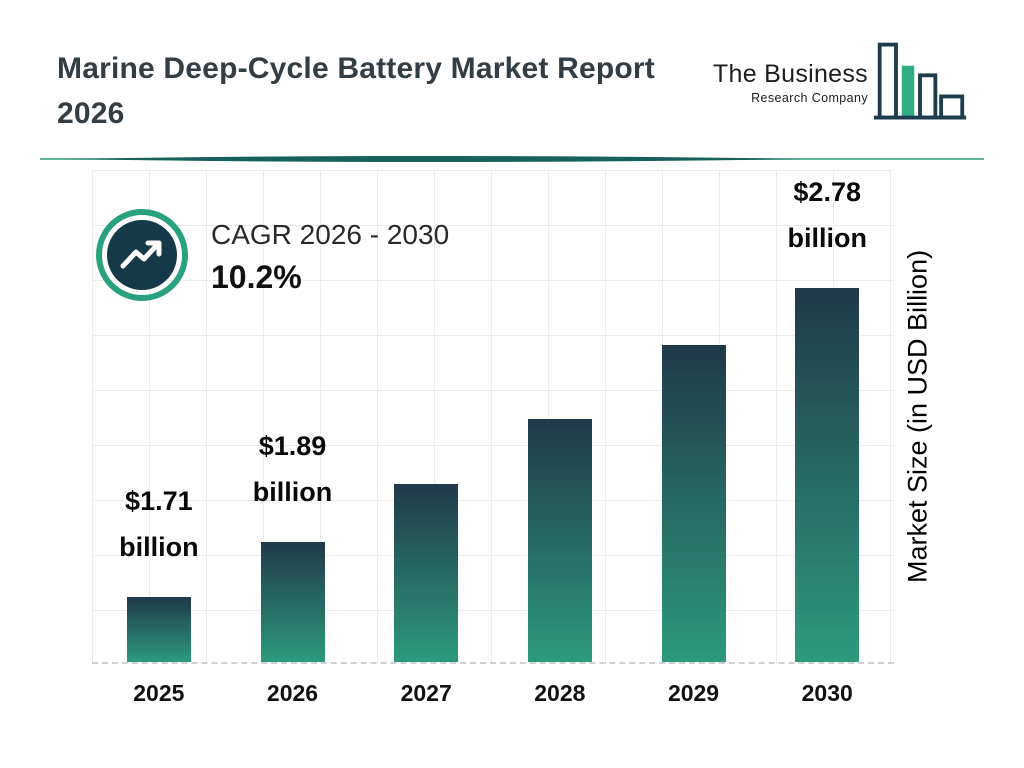 This screenshot has height=768, width=1024. I want to click on bar-2030, so click(827, 474).